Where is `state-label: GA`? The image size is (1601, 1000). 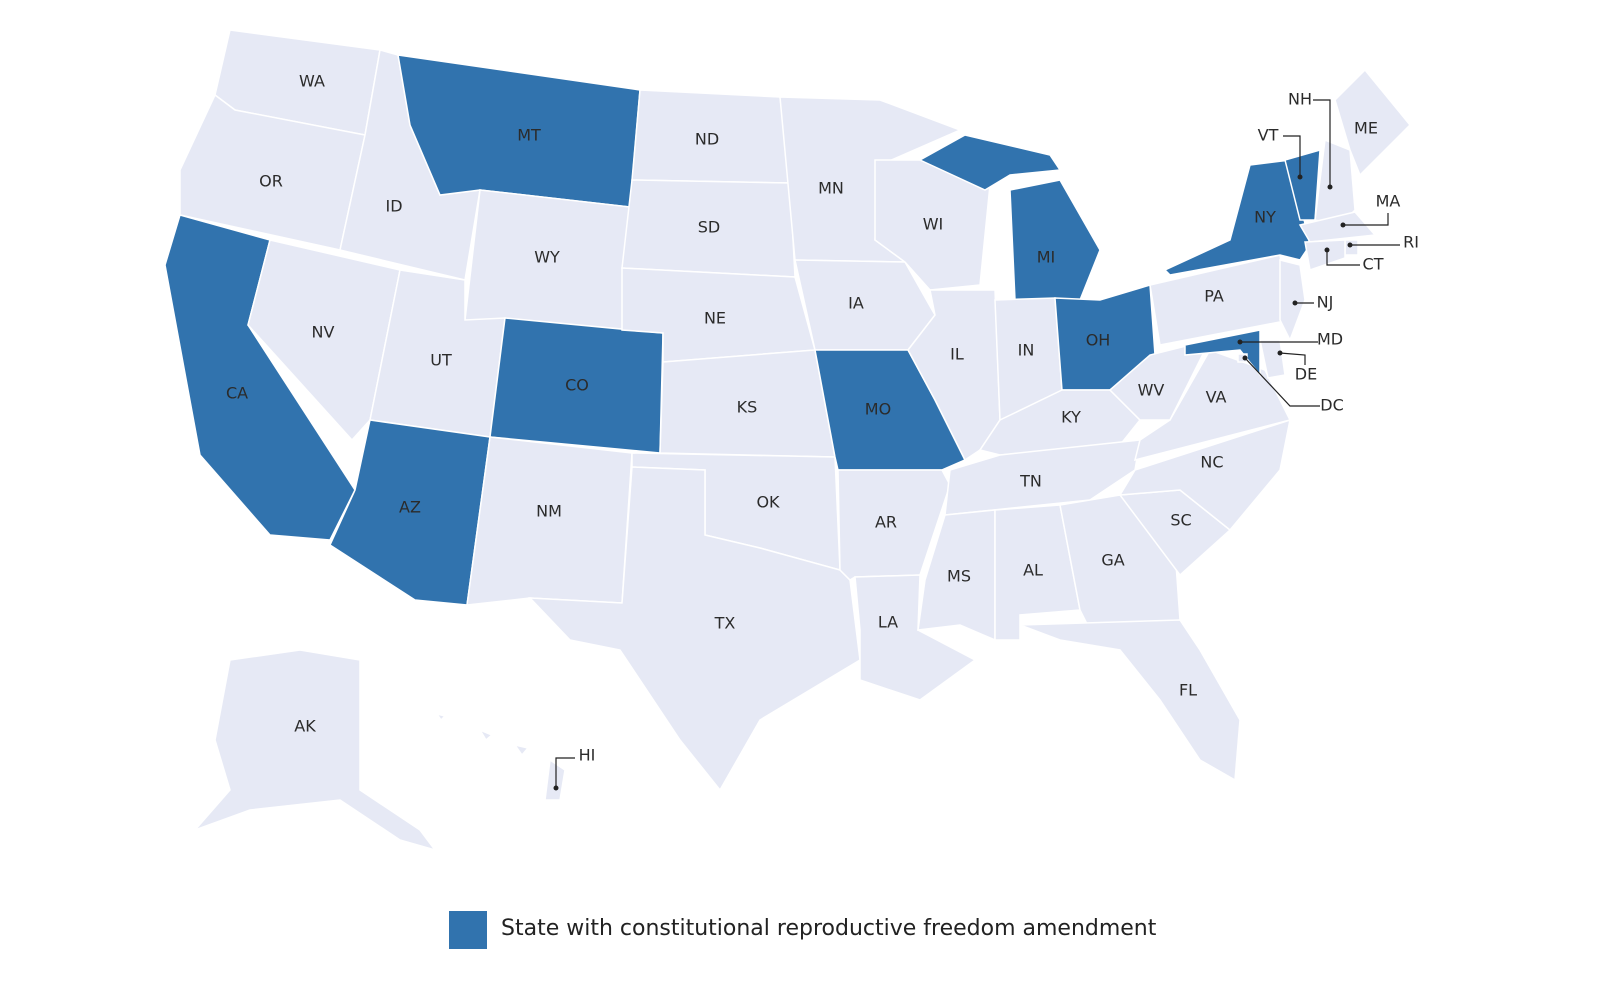
state-label: GA is located at coordinates (1112, 560).